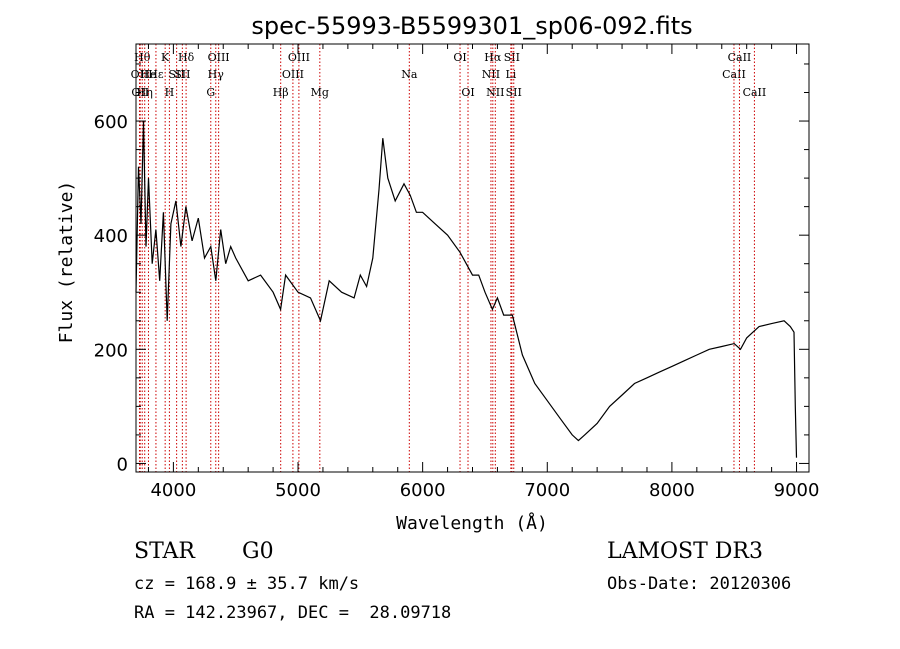 Image resolution: width=900 pixels, height=649 pixels. What do you see at coordinates (423, 490) in the screenshot?
I see `x-tick-label-6000: 6000` at bounding box center [423, 490].